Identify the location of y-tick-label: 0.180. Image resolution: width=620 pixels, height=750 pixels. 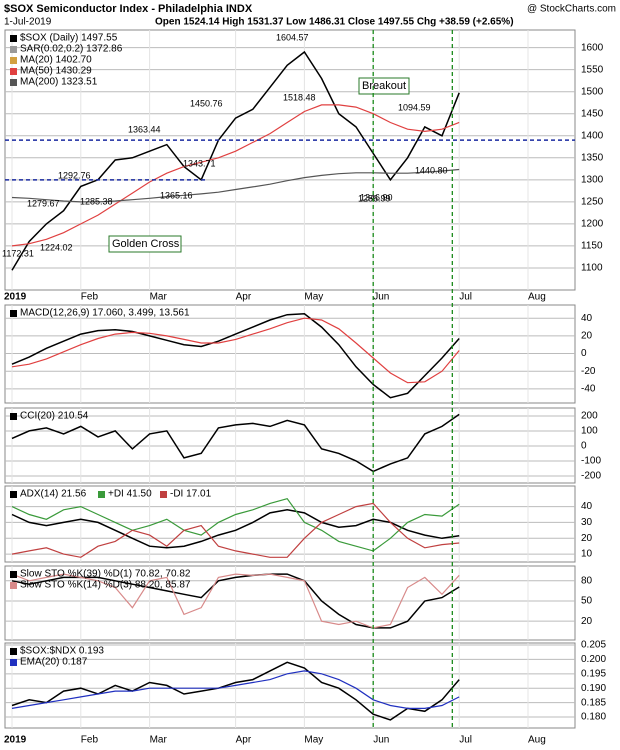
(593, 717).